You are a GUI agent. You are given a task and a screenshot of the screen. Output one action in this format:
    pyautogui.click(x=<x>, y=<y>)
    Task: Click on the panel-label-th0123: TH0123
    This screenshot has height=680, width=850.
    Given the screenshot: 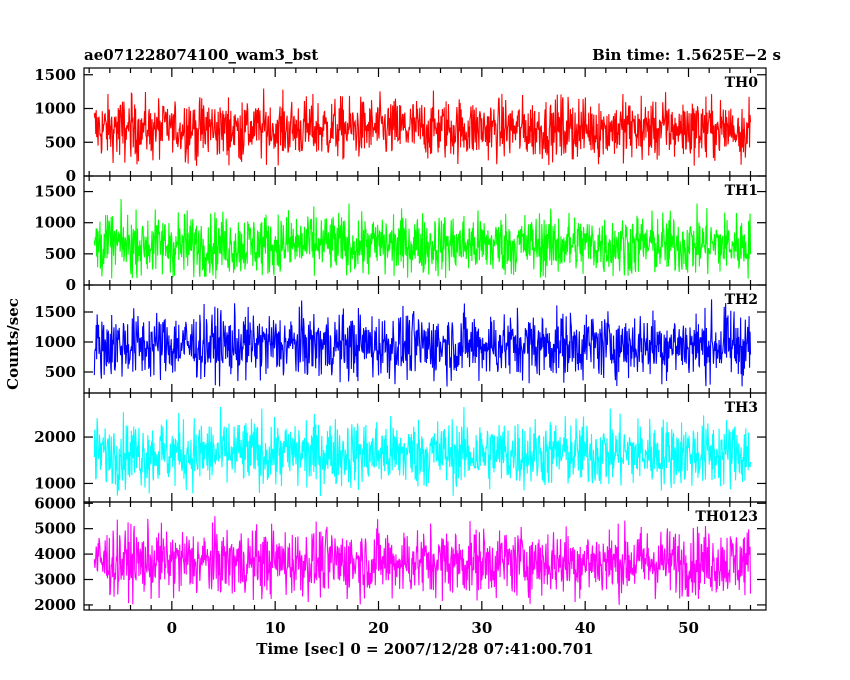 What is the action you would take?
    pyautogui.click(x=726, y=517)
    